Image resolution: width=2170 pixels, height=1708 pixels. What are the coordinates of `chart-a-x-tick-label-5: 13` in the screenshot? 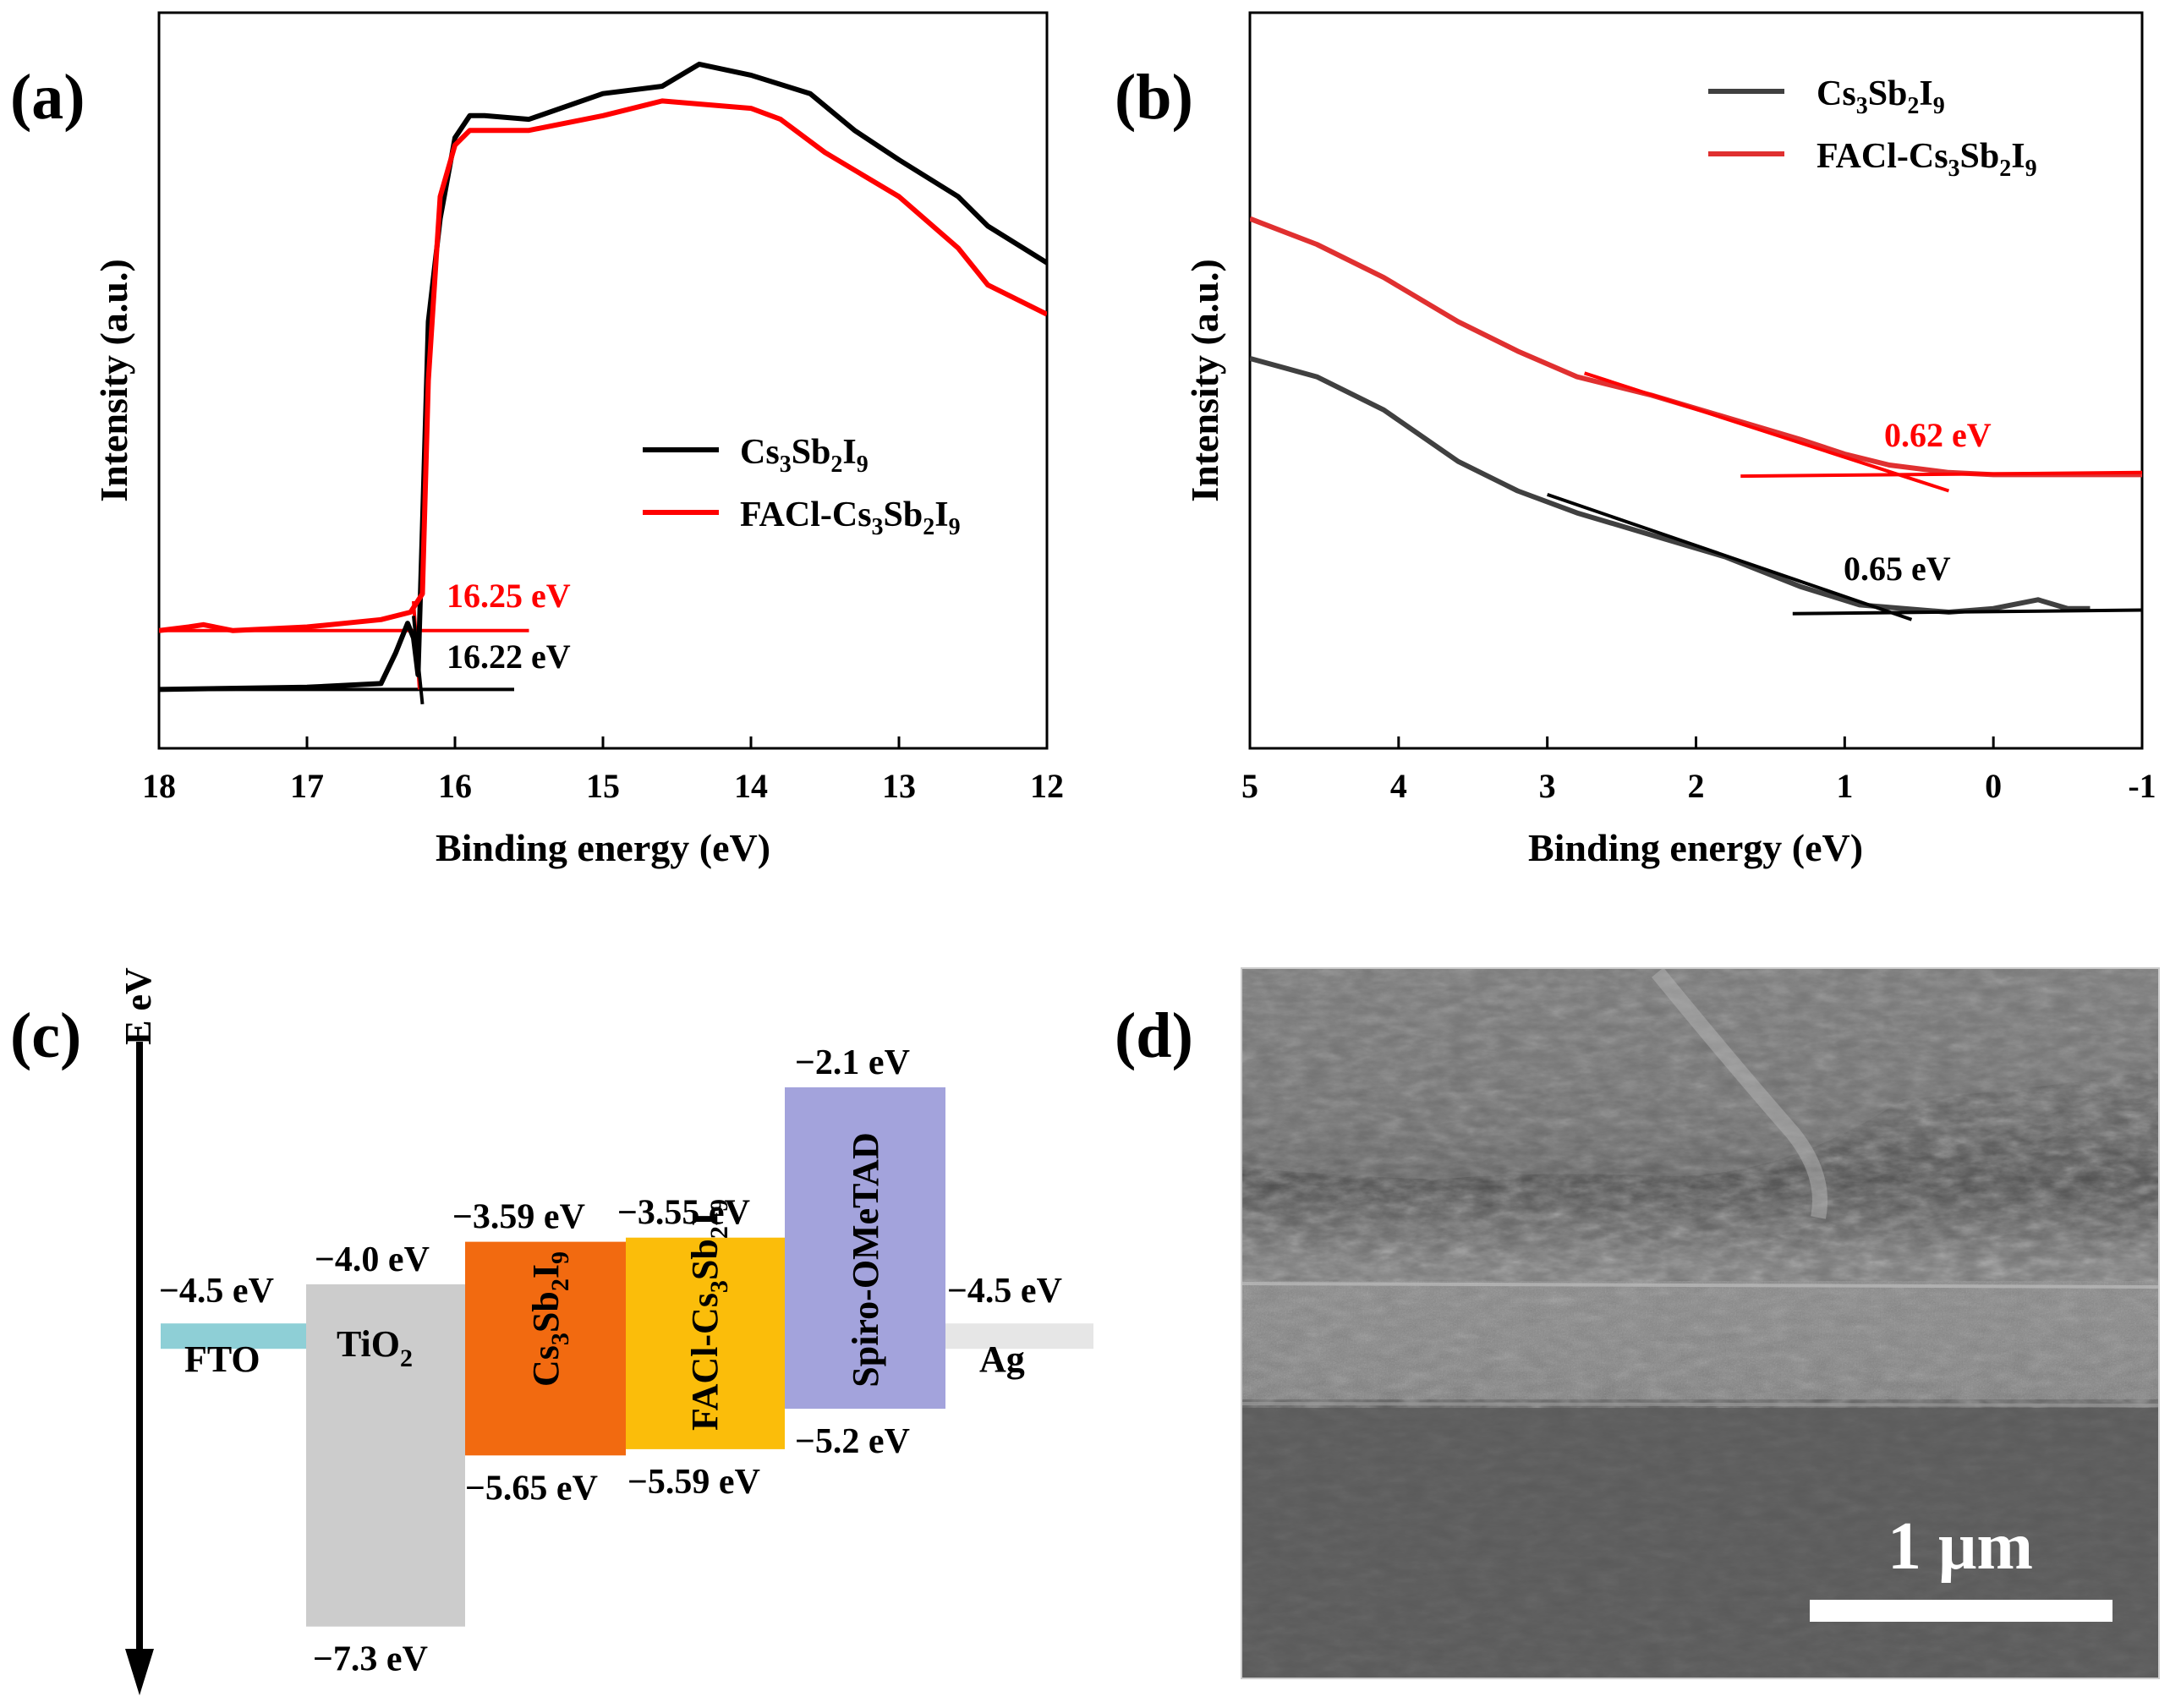 It's located at (899, 786).